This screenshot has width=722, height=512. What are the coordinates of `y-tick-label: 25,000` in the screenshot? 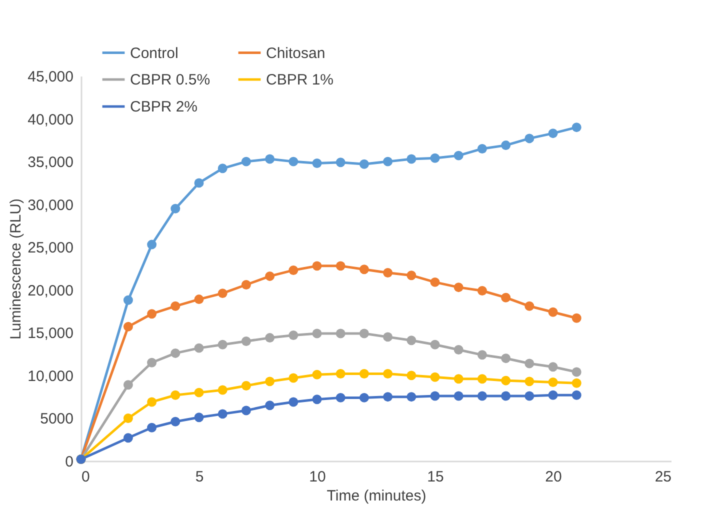 It's located at (51, 248).